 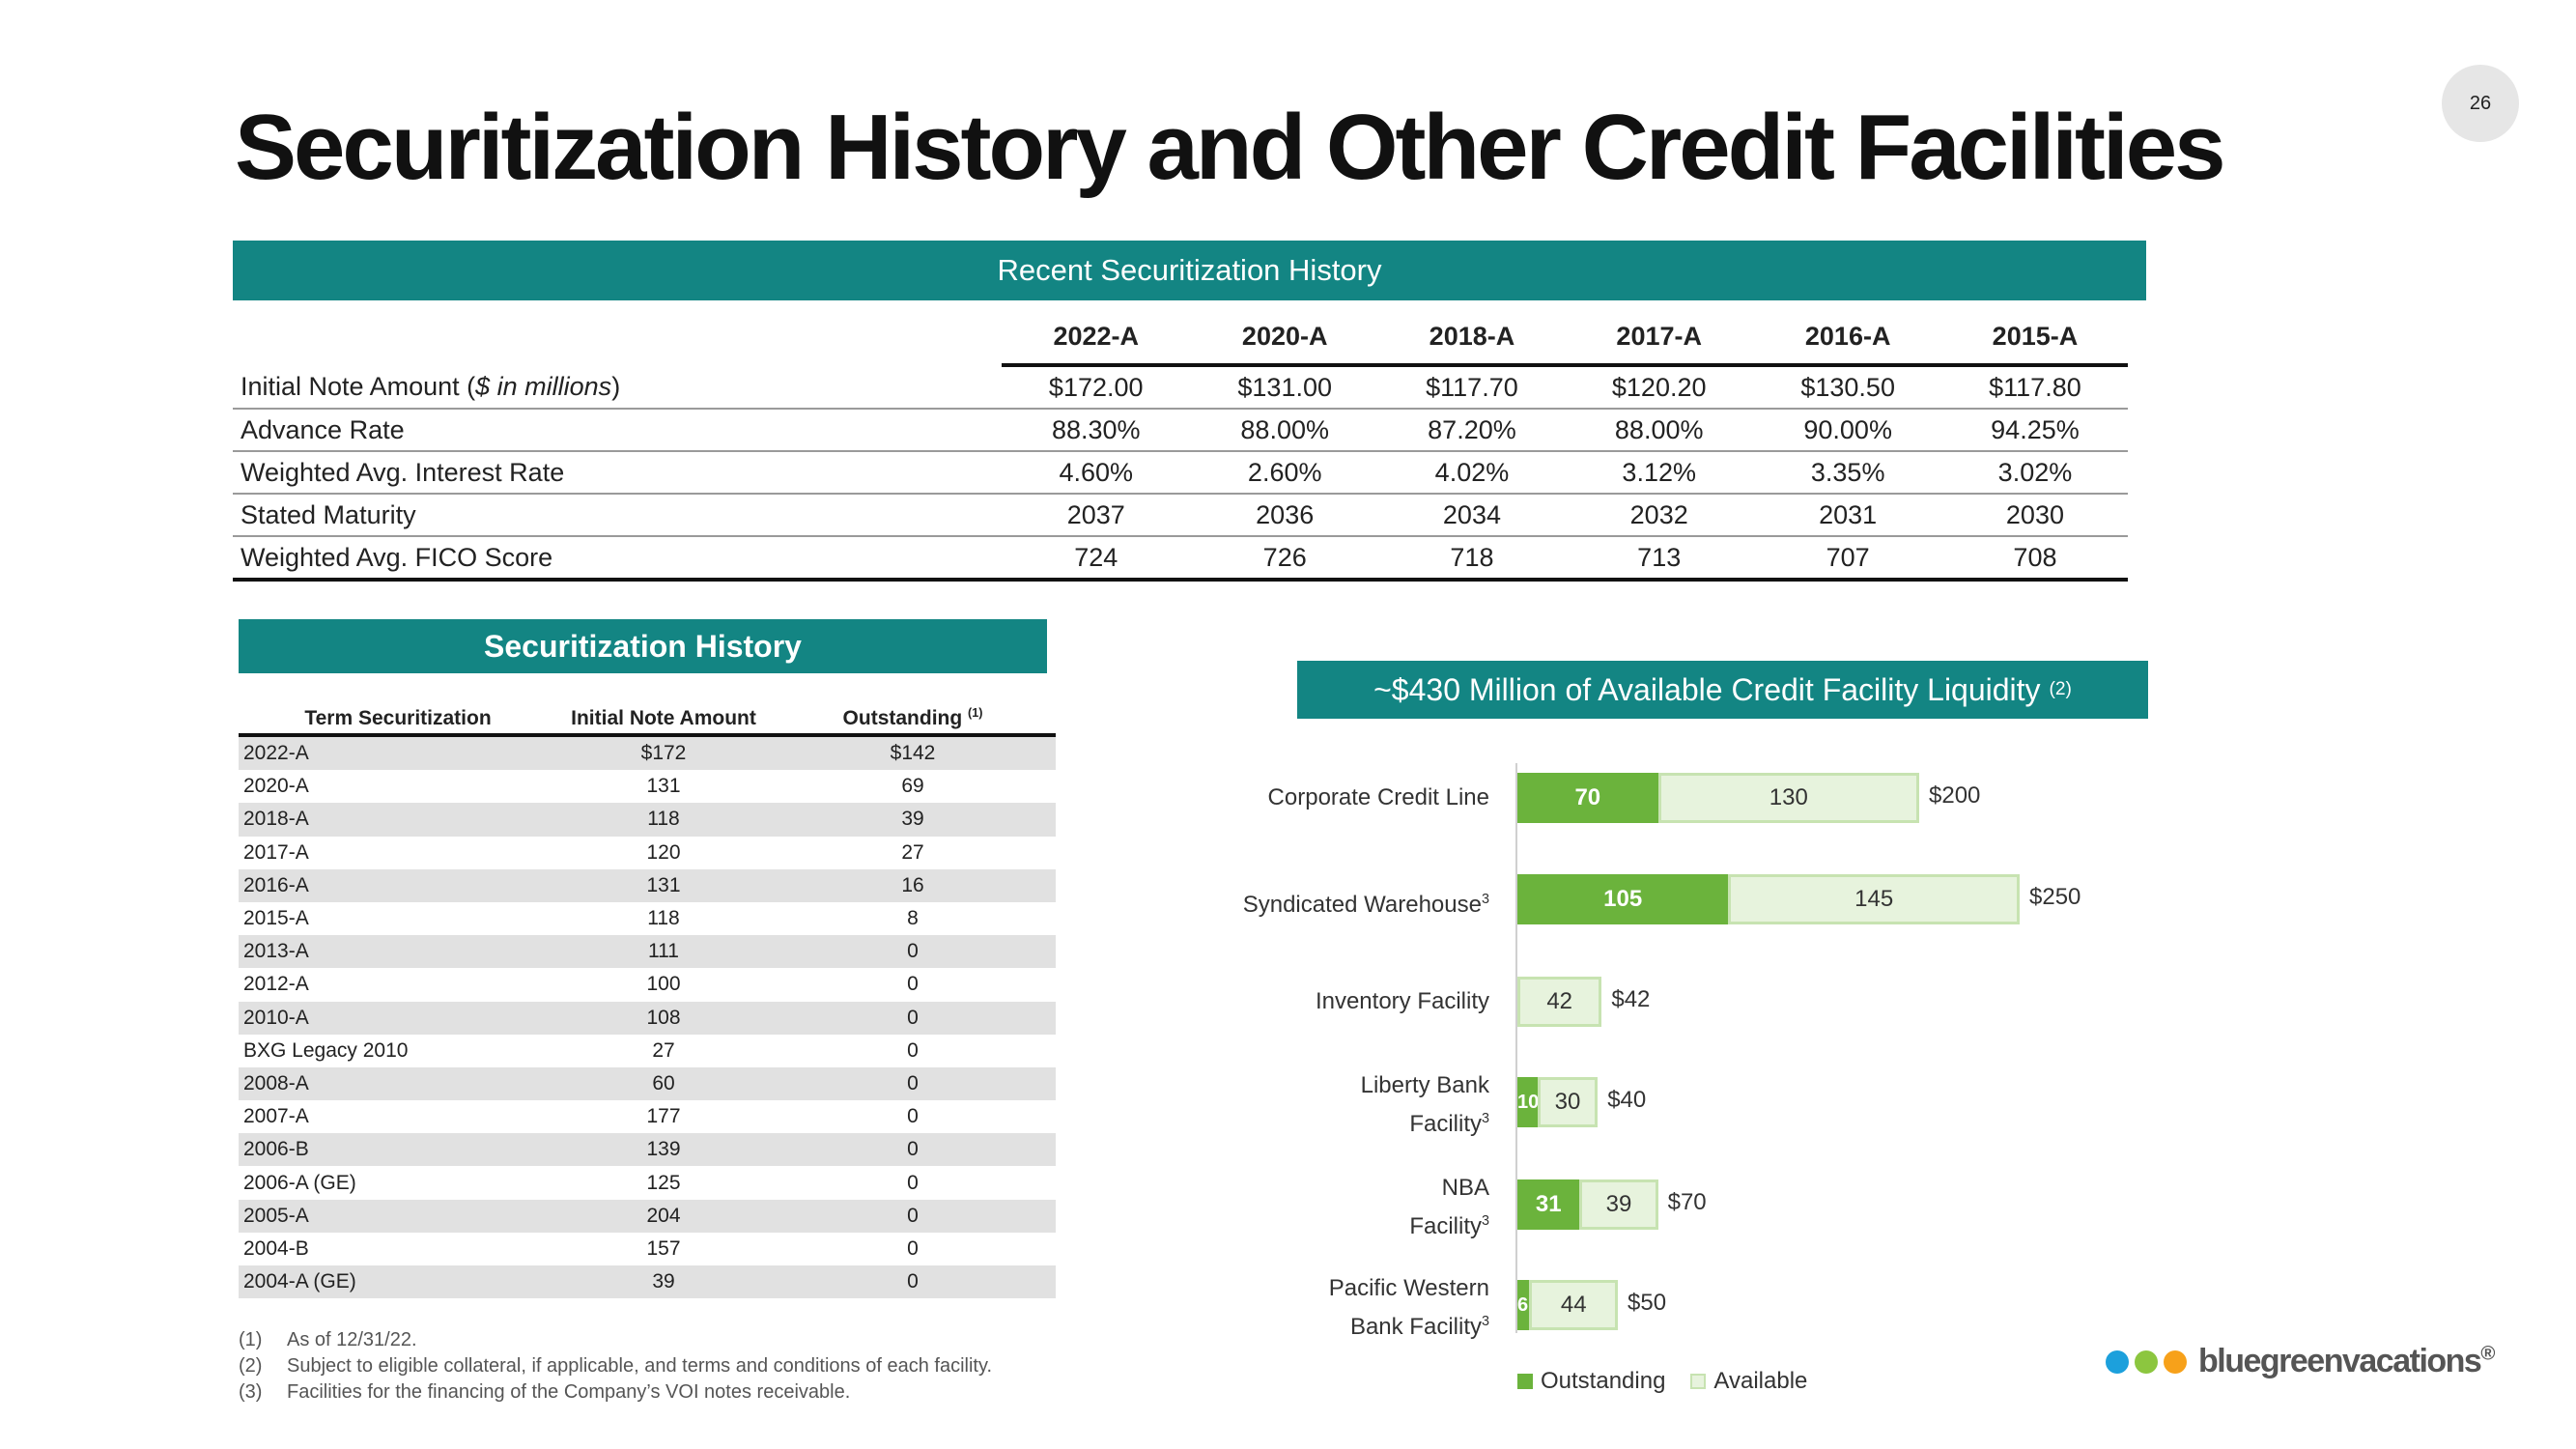 What do you see at coordinates (398, 753) in the screenshot?
I see `term-cell: 2022-A` at bounding box center [398, 753].